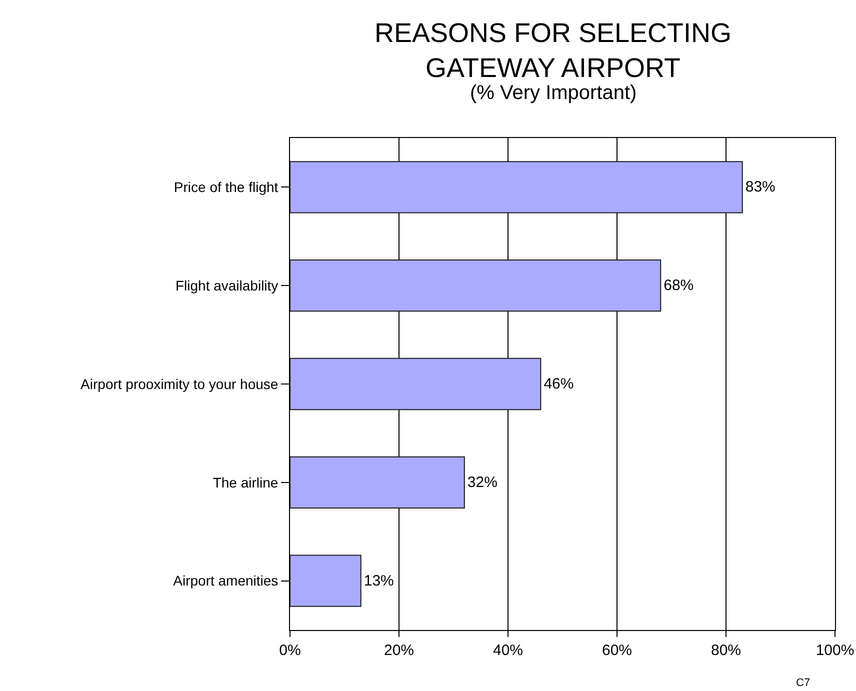  What do you see at coordinates (803, 683) in the screenshot?
I see `text: C7` at bounding box center [803, 683].